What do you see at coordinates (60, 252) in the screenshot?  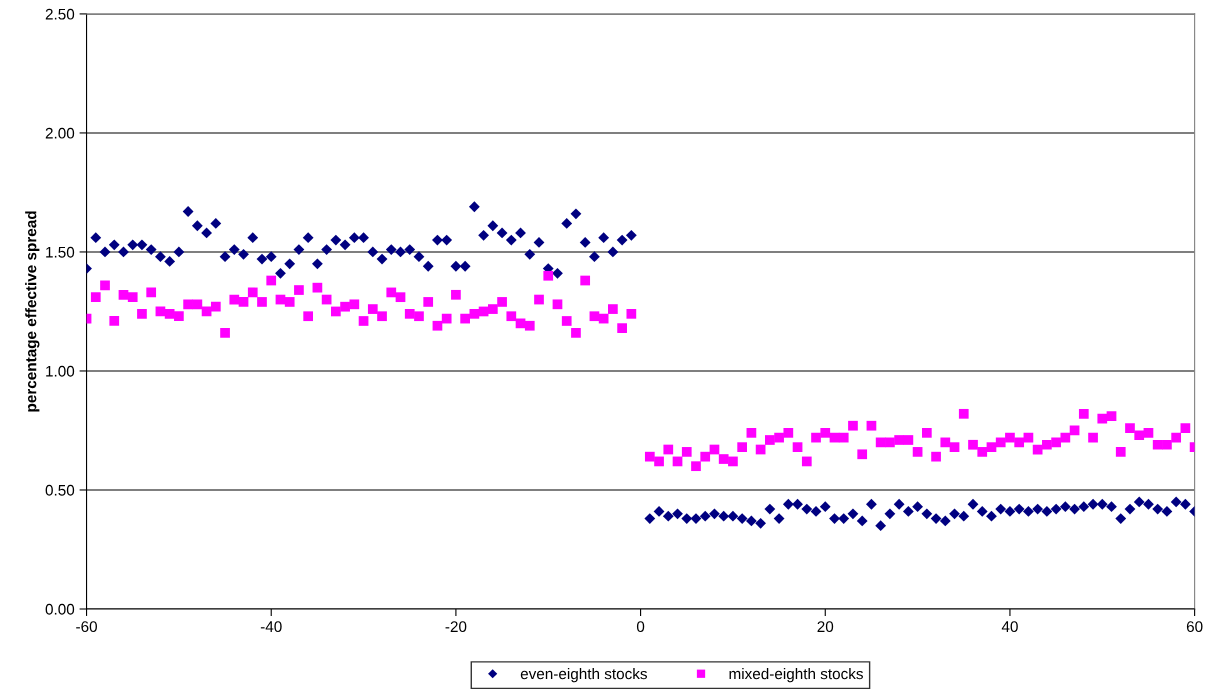 I see `y-tick-label: 1.50` at bounding box center [60, 252].